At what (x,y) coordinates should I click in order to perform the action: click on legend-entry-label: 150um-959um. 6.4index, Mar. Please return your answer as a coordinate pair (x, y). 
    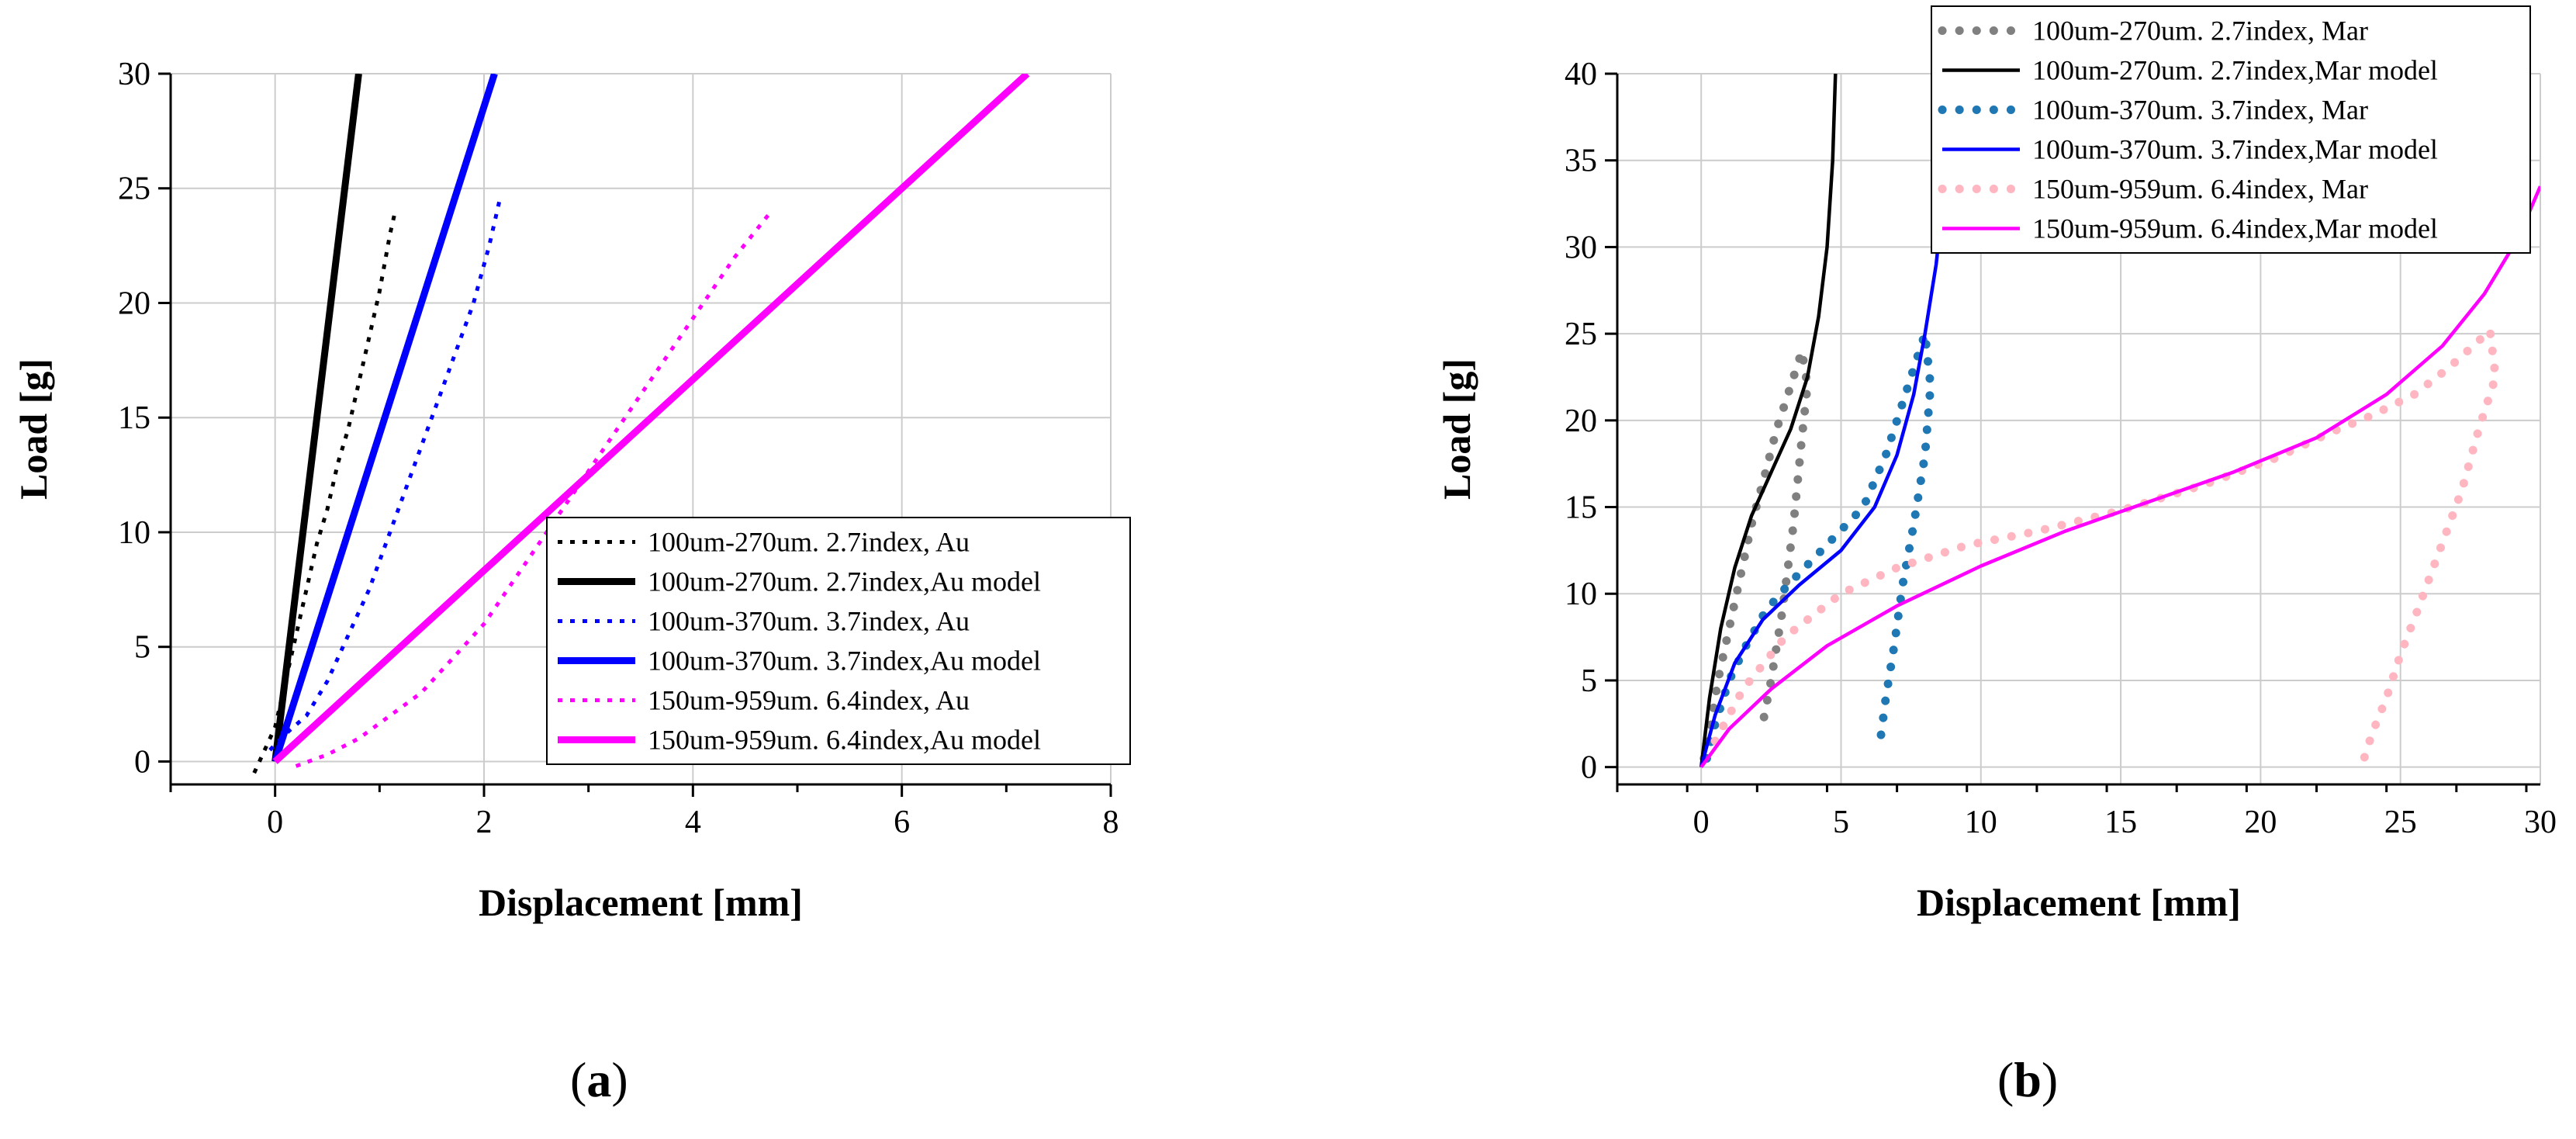
    Looking at the image, I should click on (2200, 189).